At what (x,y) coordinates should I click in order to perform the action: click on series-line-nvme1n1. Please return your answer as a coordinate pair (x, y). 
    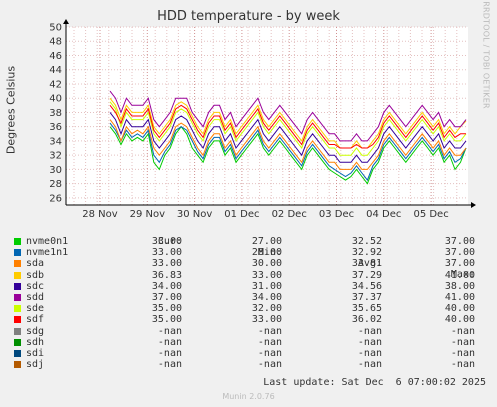
    Looking at the image, I should click on (288, 152).